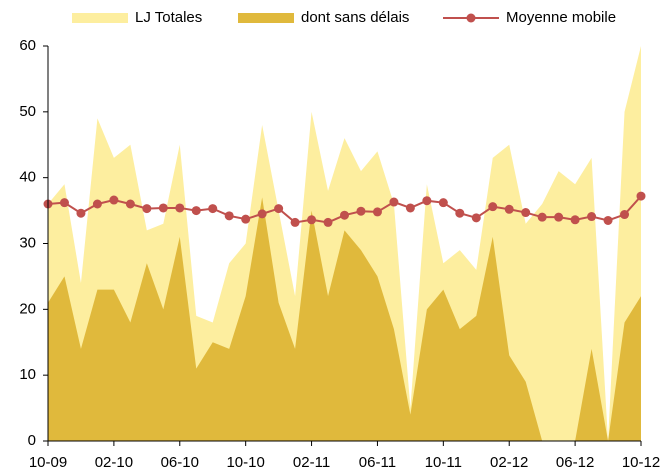 This screenshot has height=470, width=667. Describe the element at coordinates (245, 462) in the screenshot. I see `x-tick-label: 10-10` at that location.